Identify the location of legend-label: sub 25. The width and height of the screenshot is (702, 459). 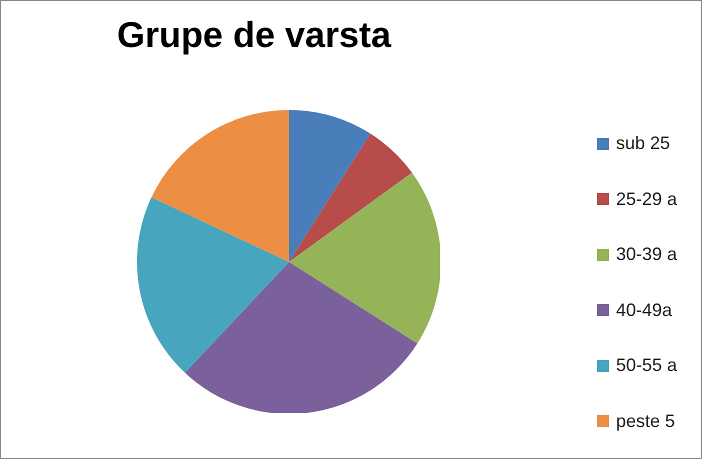
(643, 143).